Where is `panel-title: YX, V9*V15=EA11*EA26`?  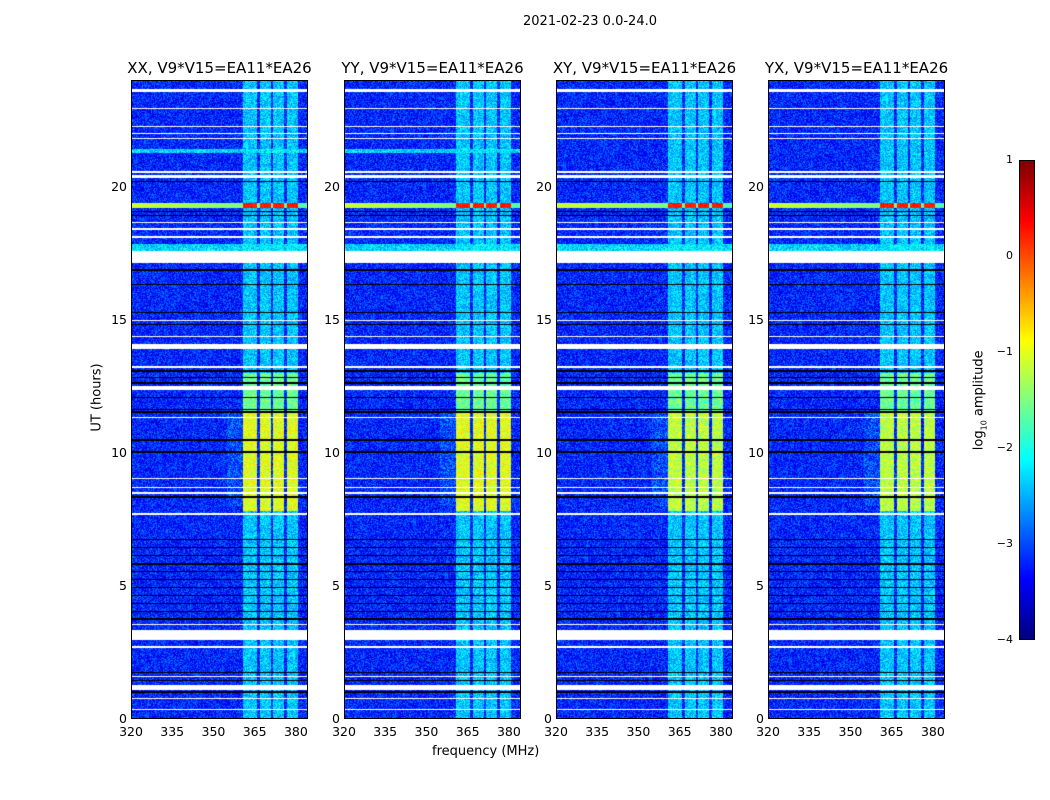
panel-title: YX, V9*V15=EA11*EA26 is located at coordinates (856, 68).